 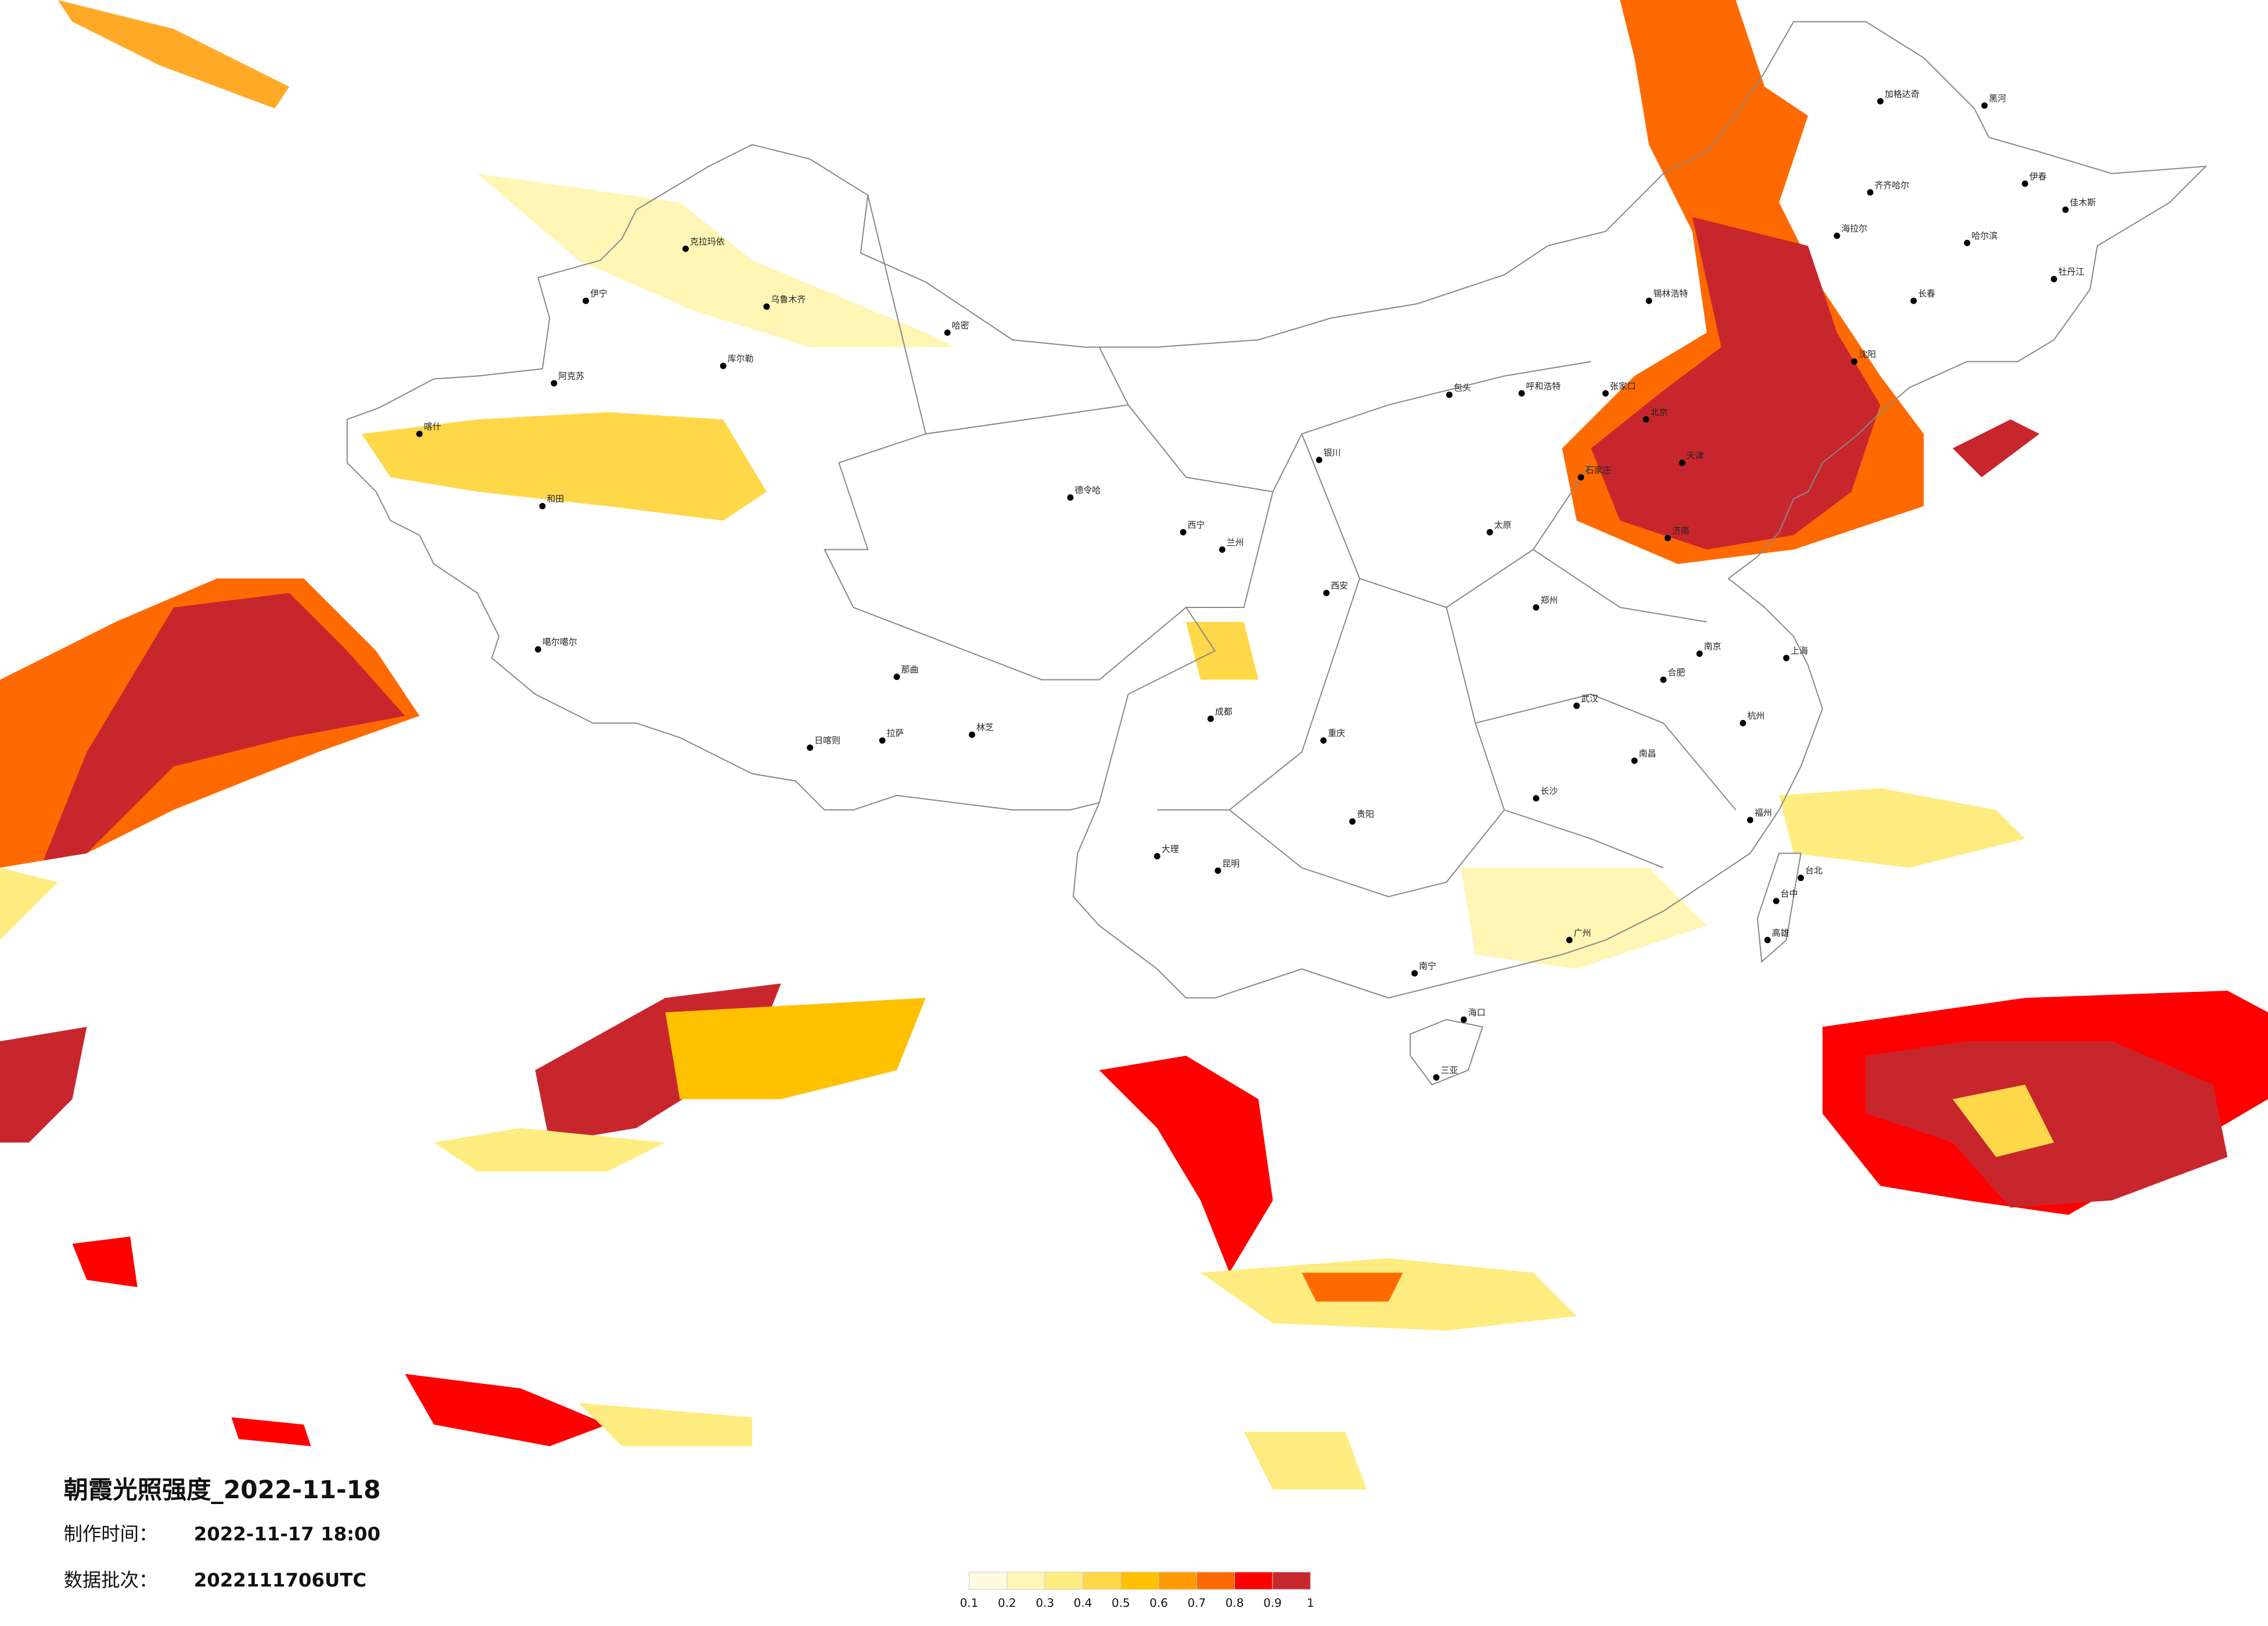 I want to click on city-label: 南京, so click(x=1712, y=646).